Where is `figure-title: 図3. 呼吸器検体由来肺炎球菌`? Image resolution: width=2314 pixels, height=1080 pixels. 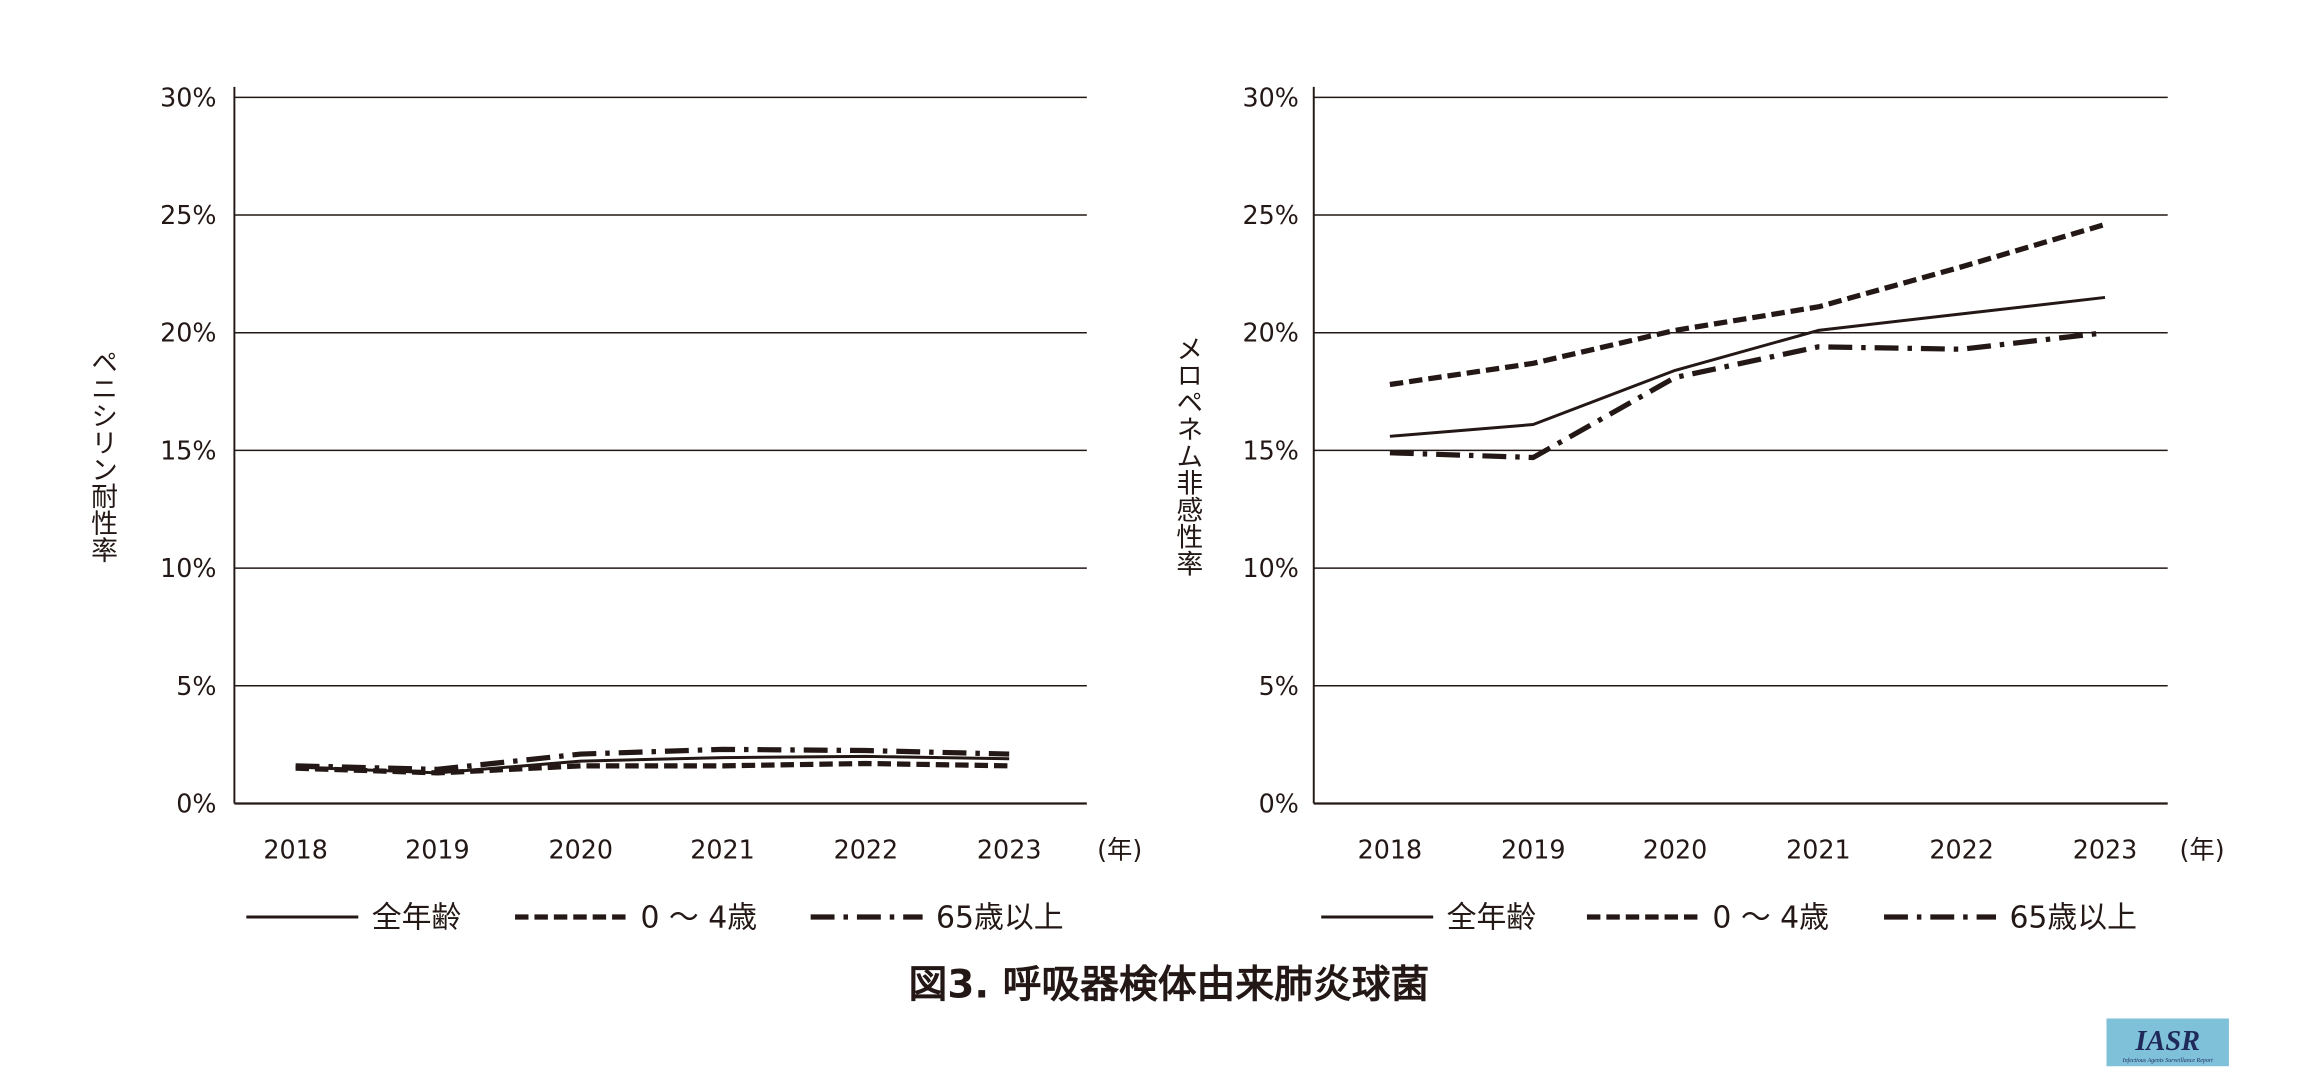 figure-title: 図3. 呼吸器検体由来肺炎球菌 is located at coordinates (1169, 985).